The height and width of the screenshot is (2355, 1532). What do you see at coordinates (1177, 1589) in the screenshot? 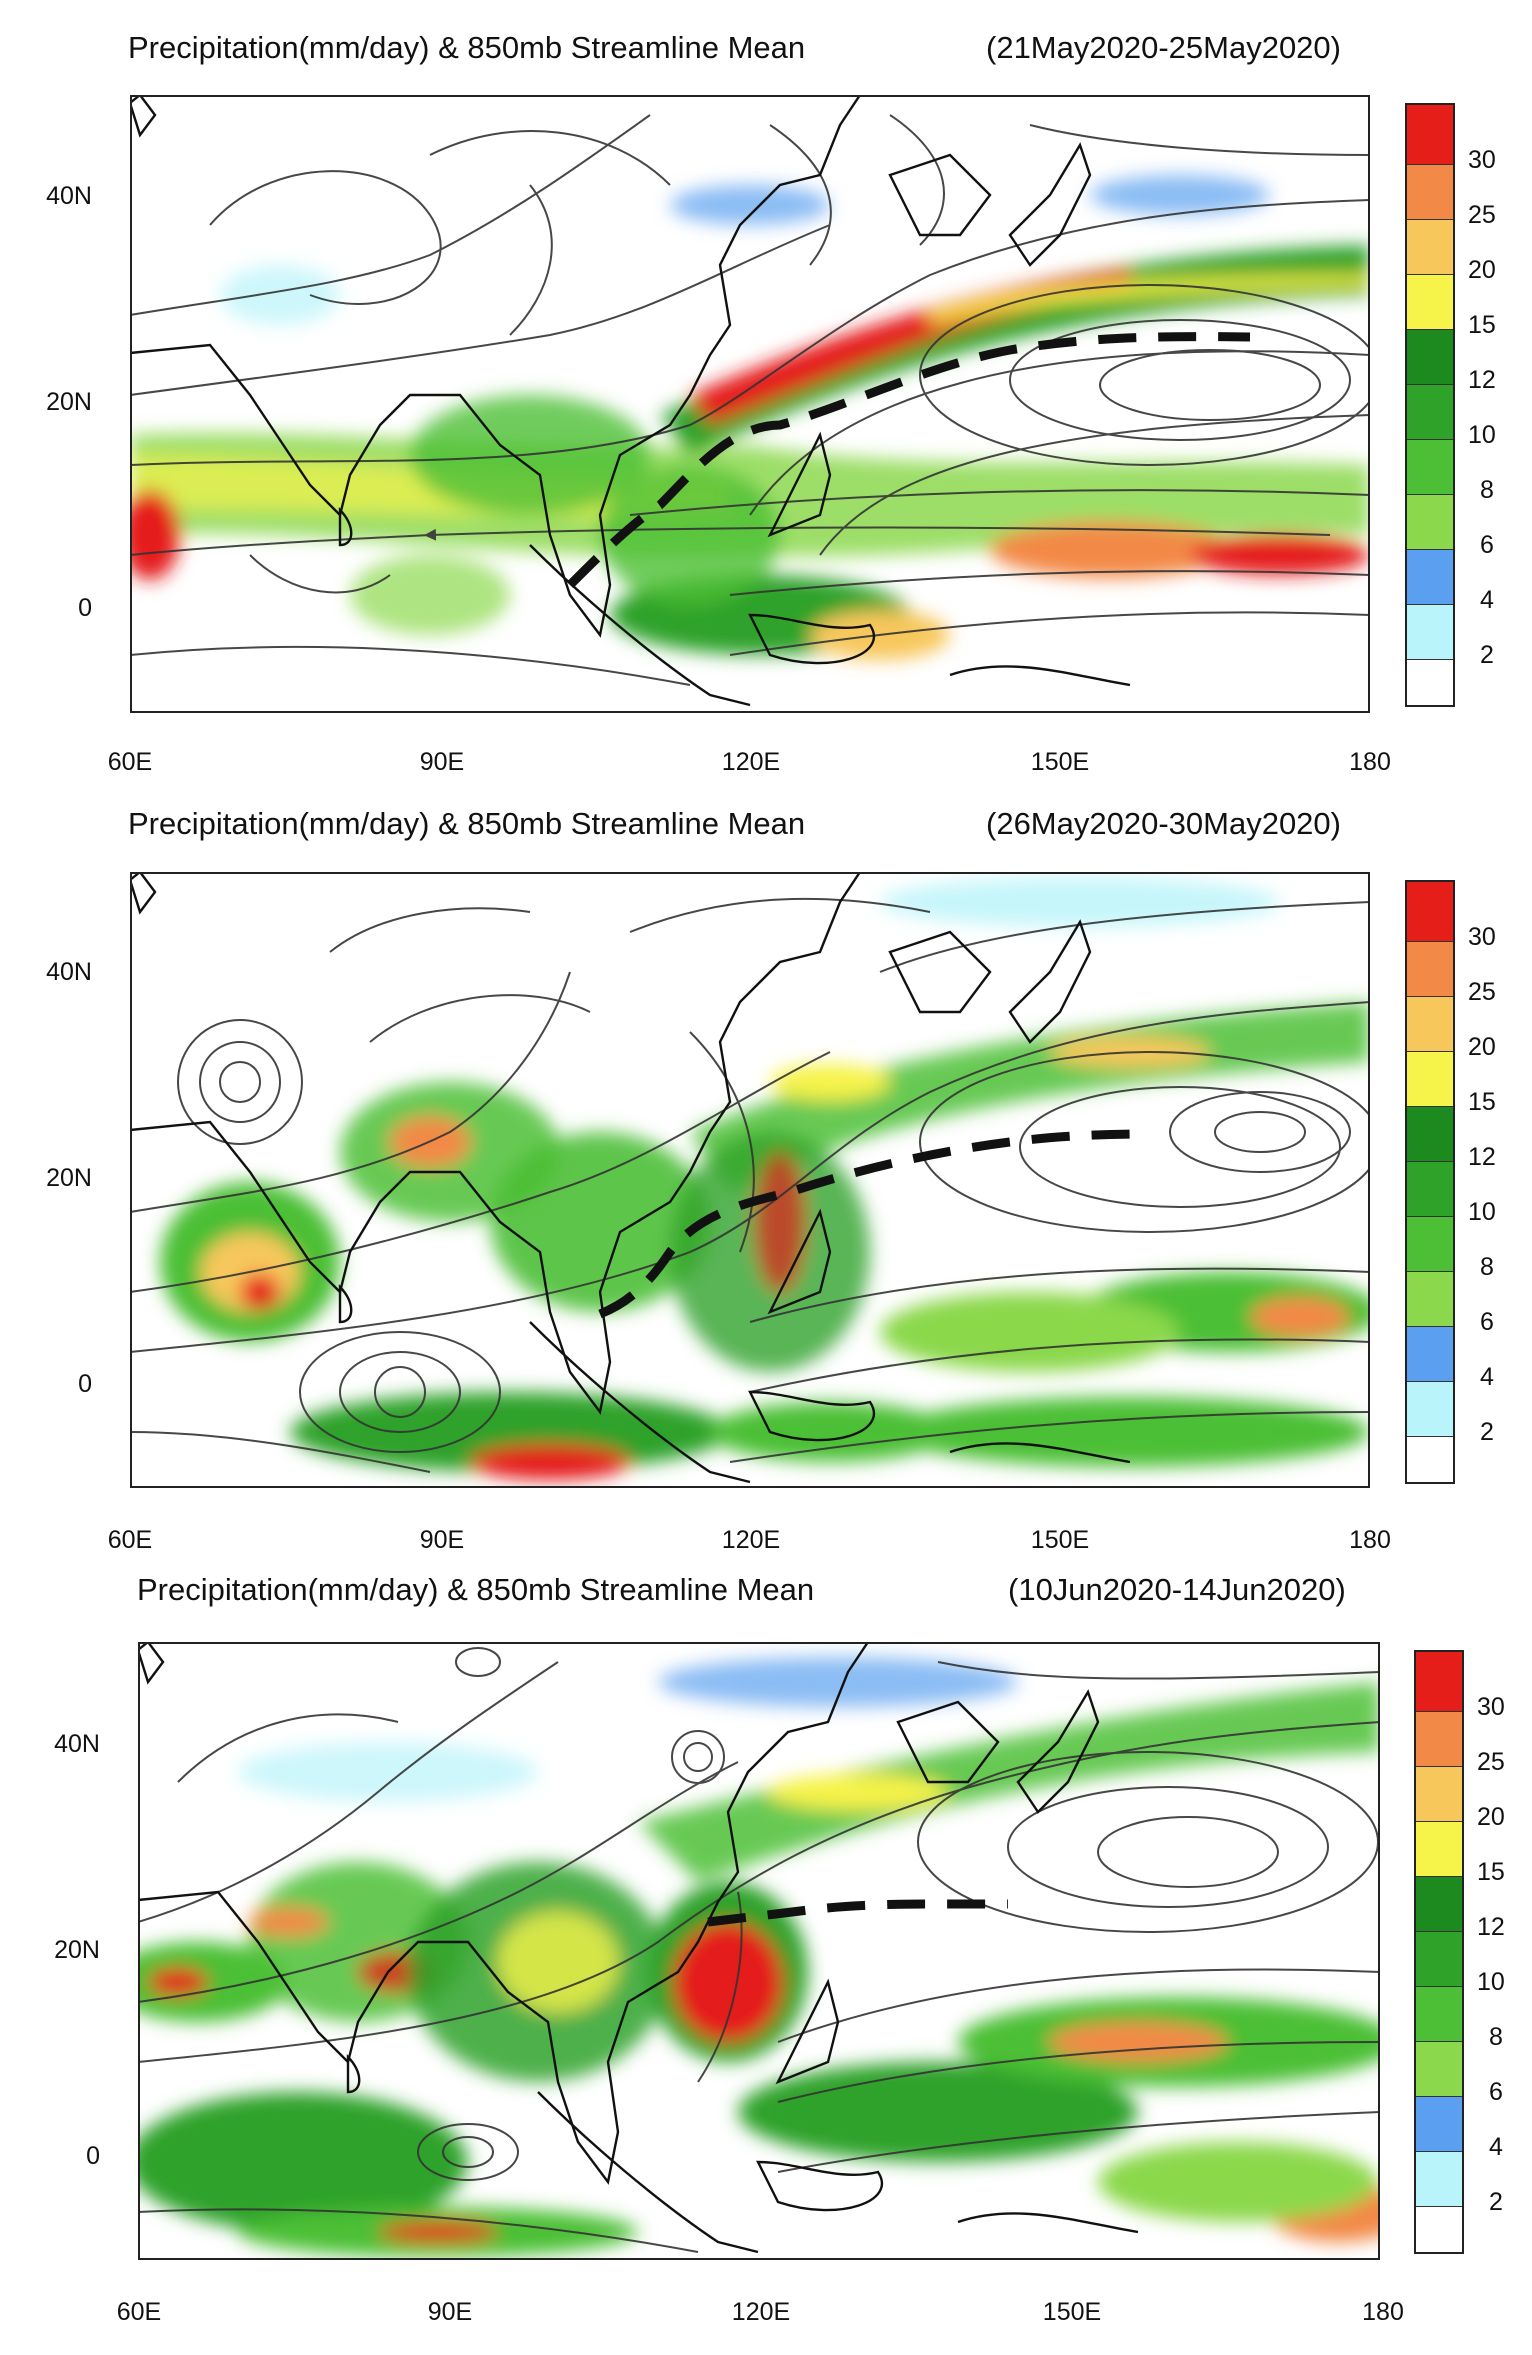
I see `panel-period: (10Jun2020-14Jun2020)` at bounding box center [1177, 1589].